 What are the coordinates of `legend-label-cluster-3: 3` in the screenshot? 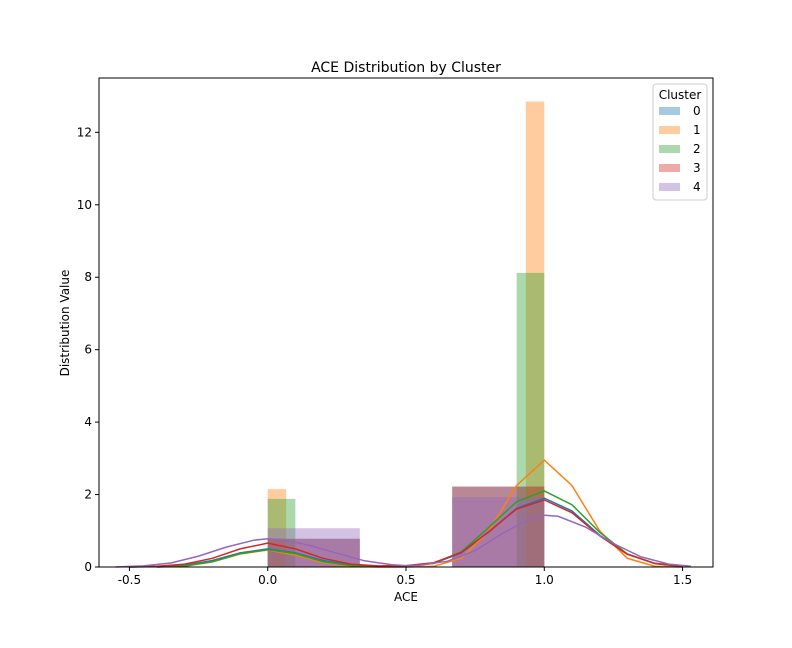 It's located at (697, 168).